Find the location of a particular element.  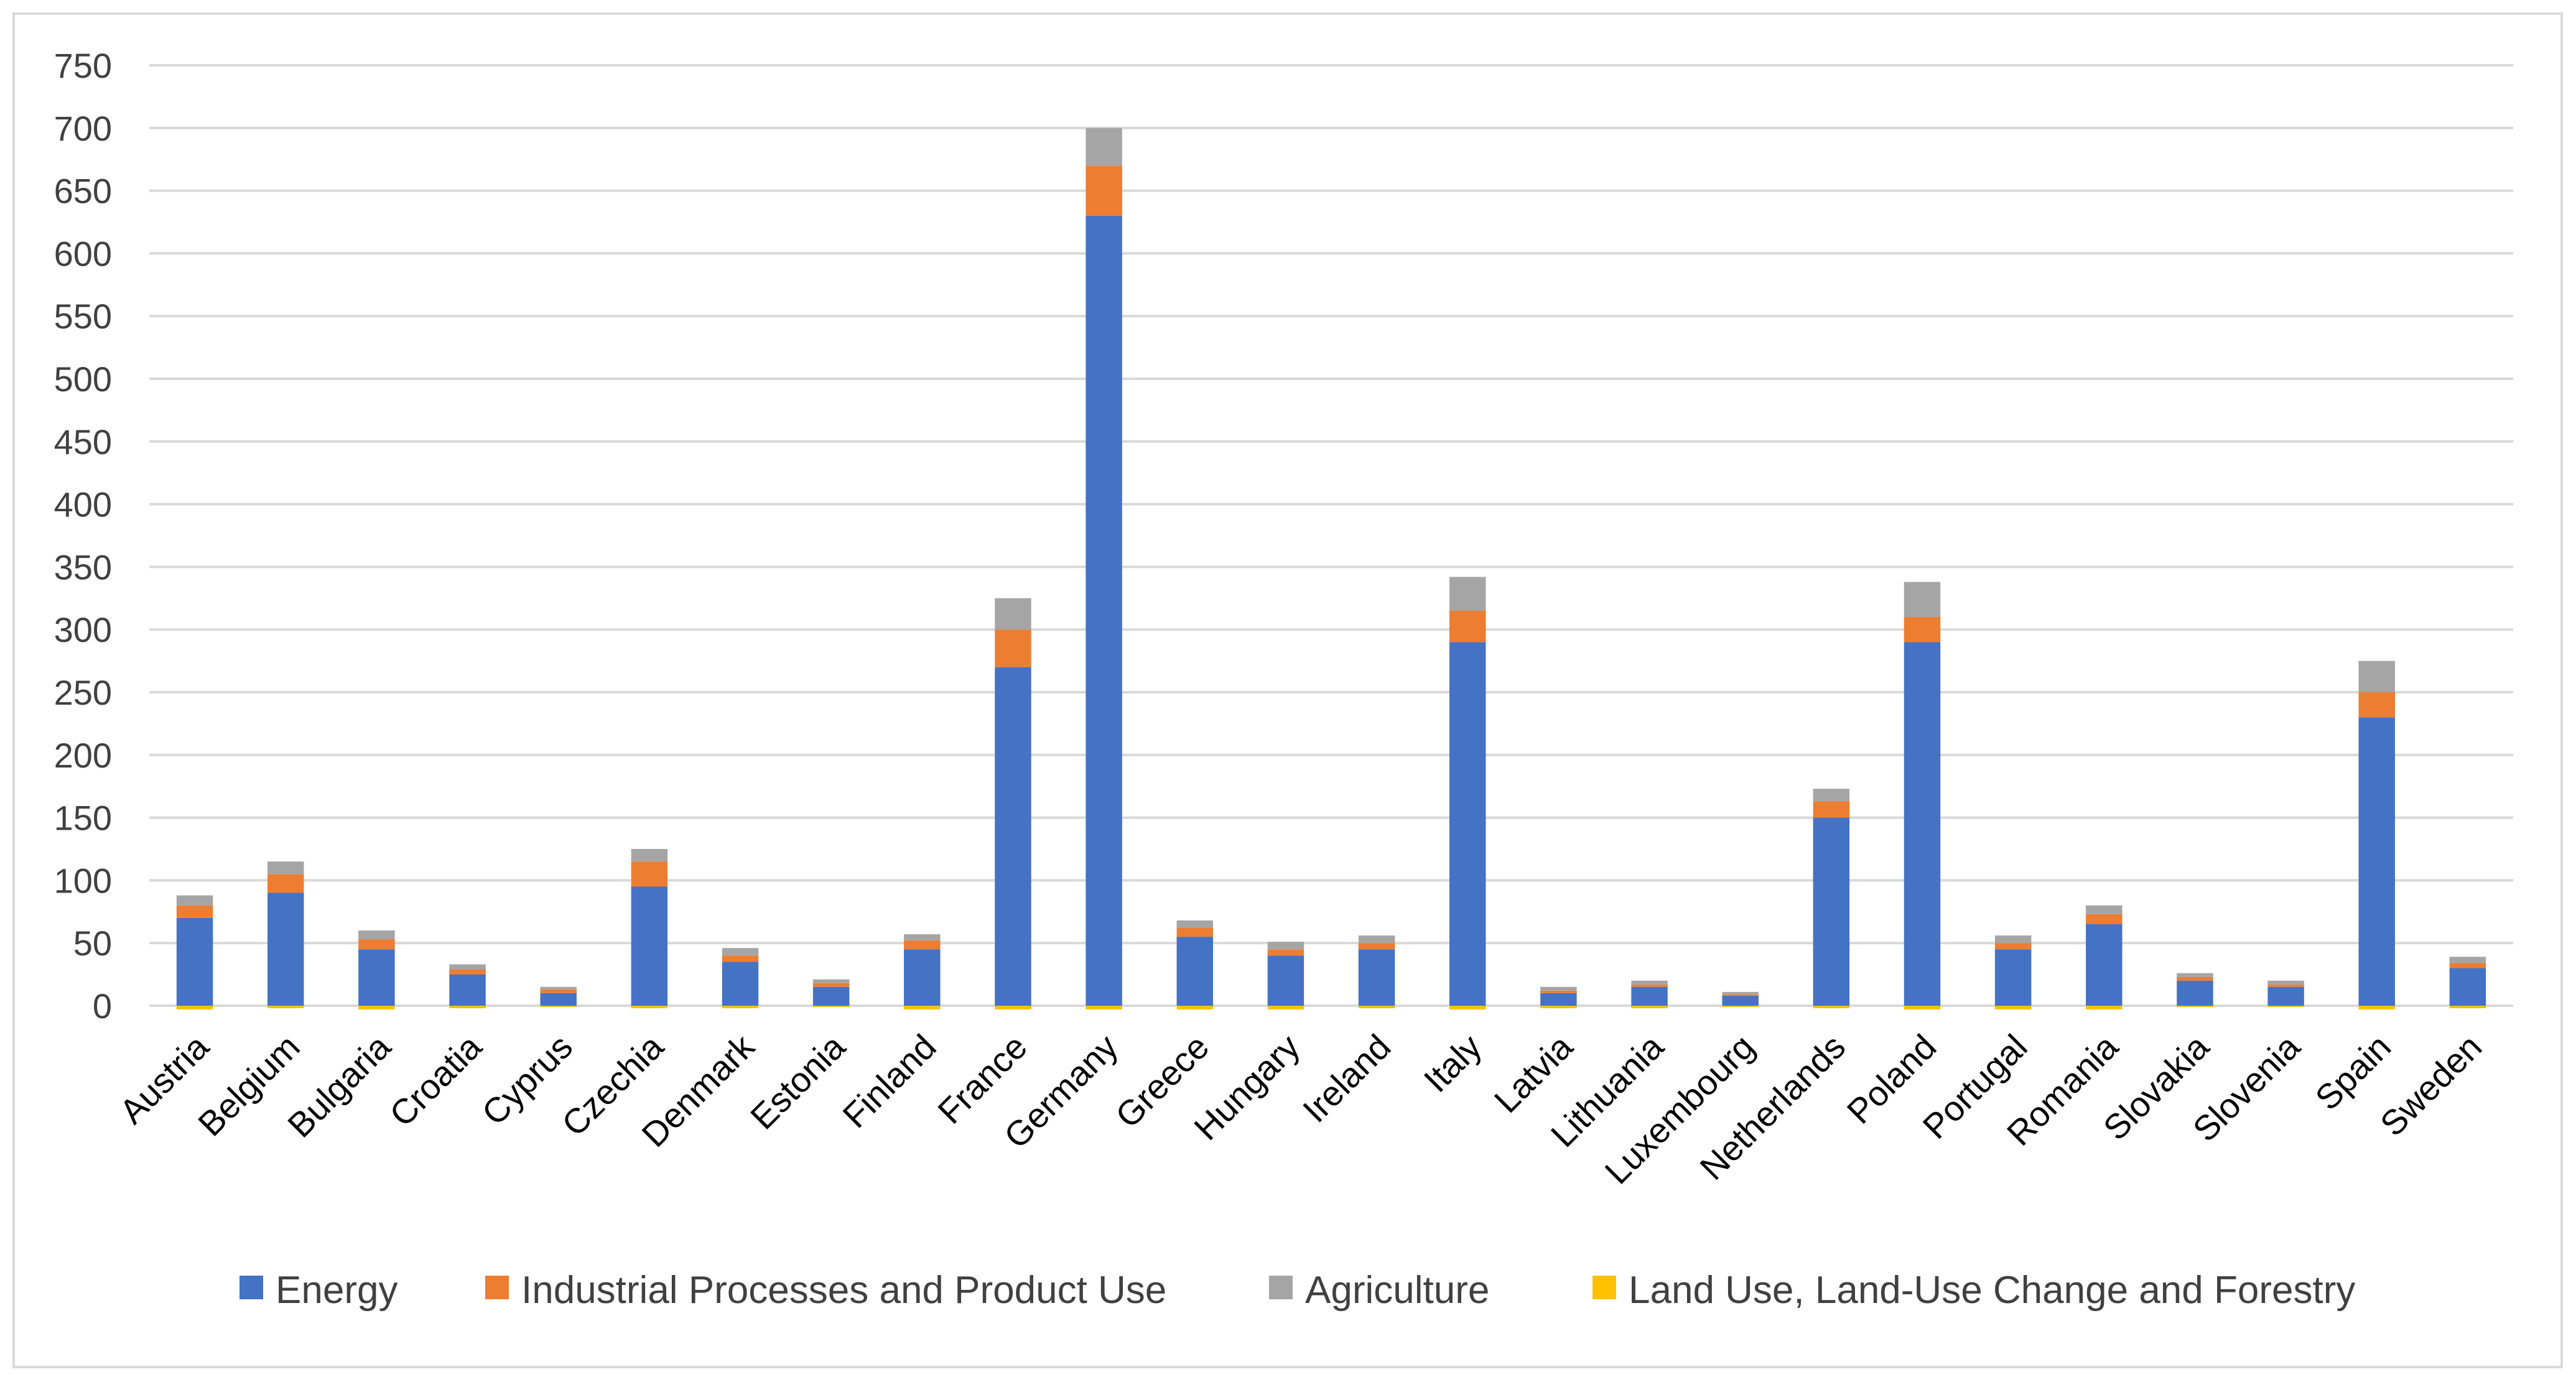

y-tick-label: 250 is located at coordinates (83, 693).